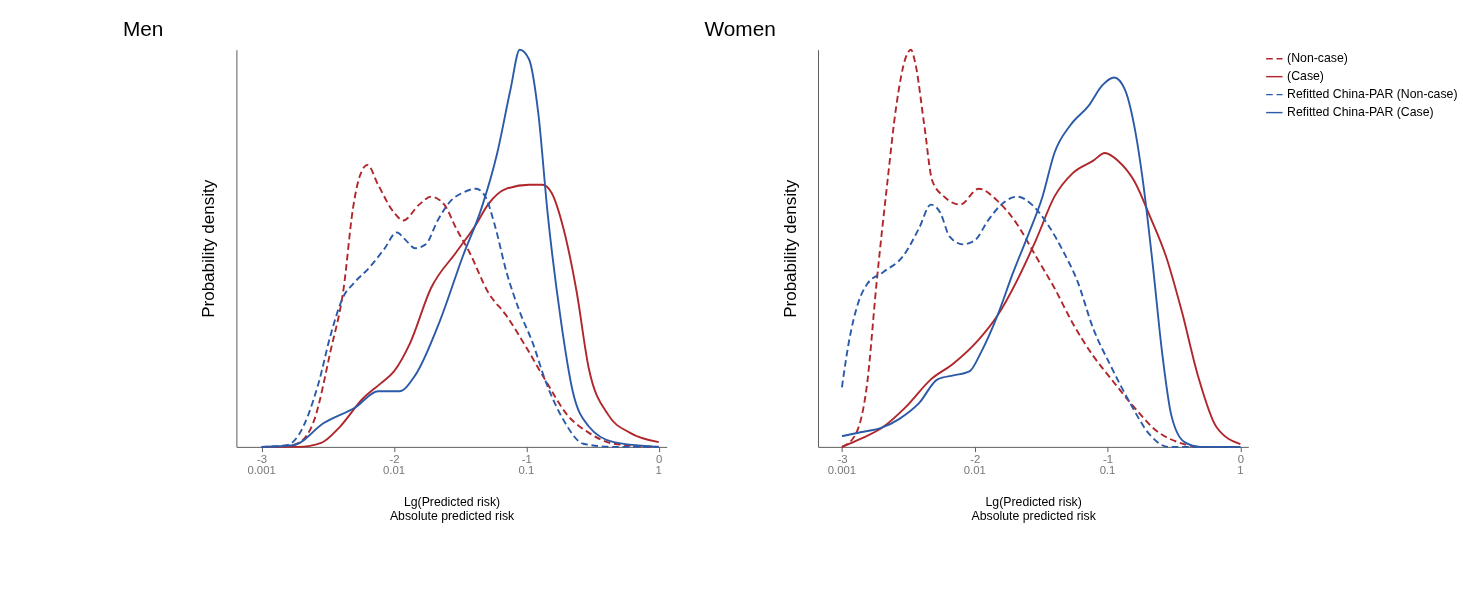  Describe the element at coordinates (1372, 94) in the screenshot. I see `legend-label: Refitted China-PAR (Non-case)` at that location.